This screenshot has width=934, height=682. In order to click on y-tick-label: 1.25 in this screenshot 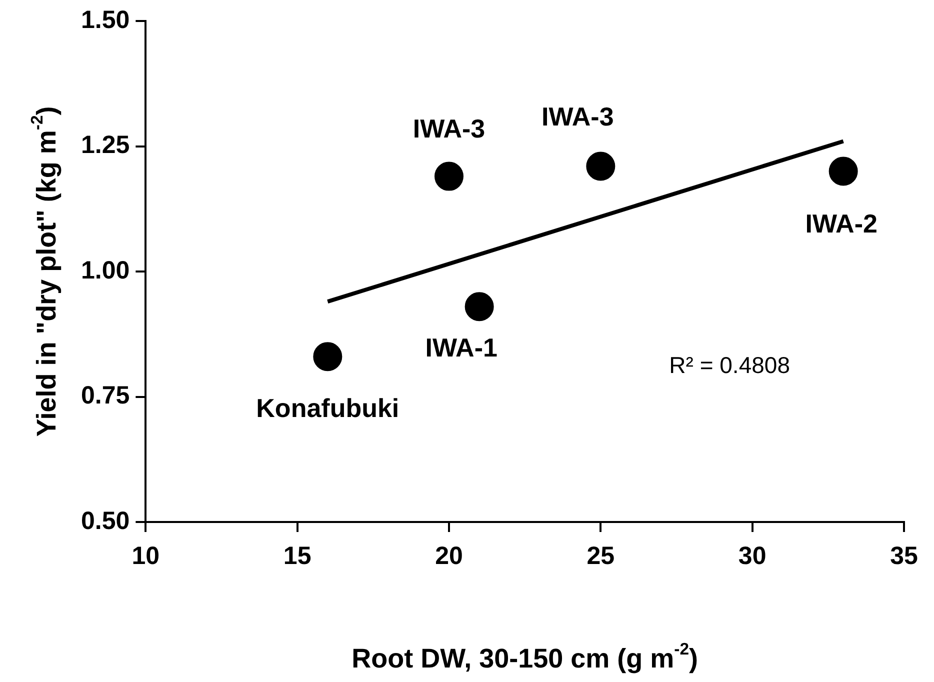, I will do `click(105, 145)`.